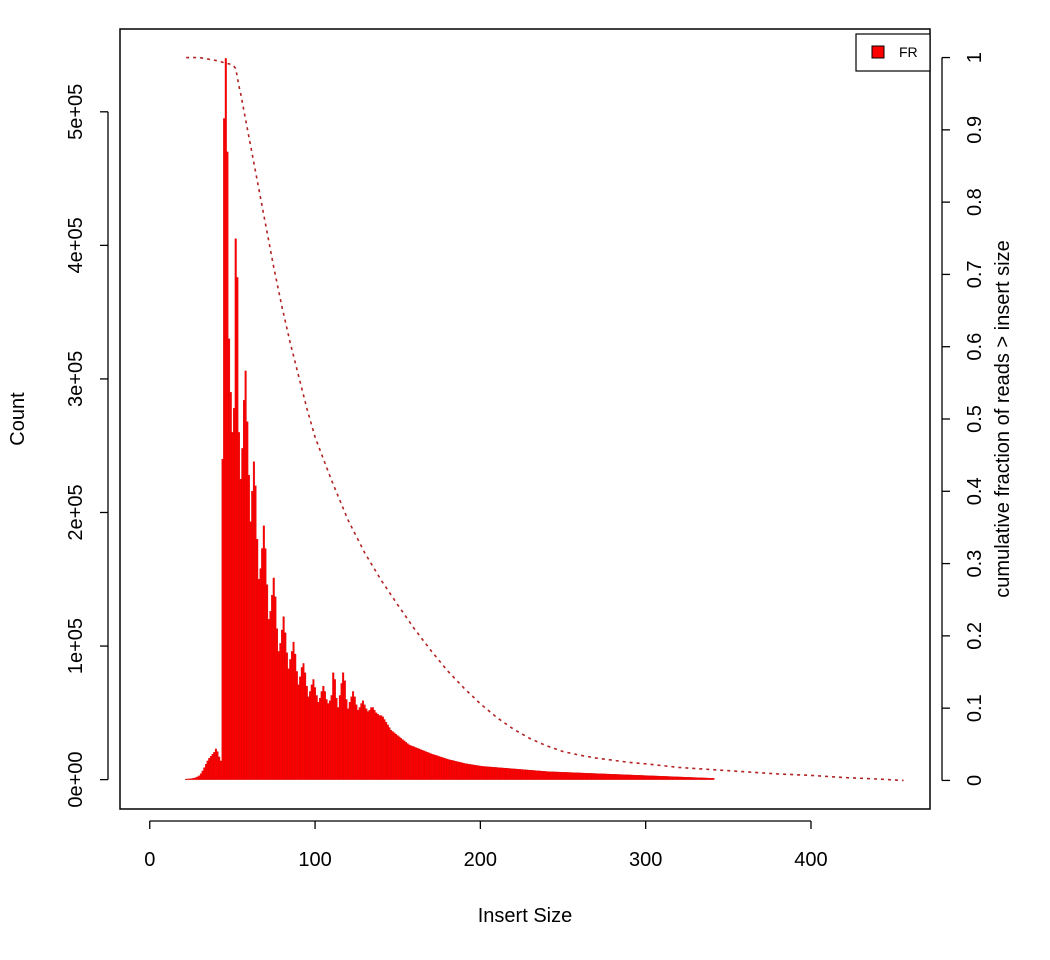 The height and width of the screenshot is (960, 1050). Describe the element at coordinates (525, 916) in the screenshot. I see `x-axis-title: Insert Size` at that location.